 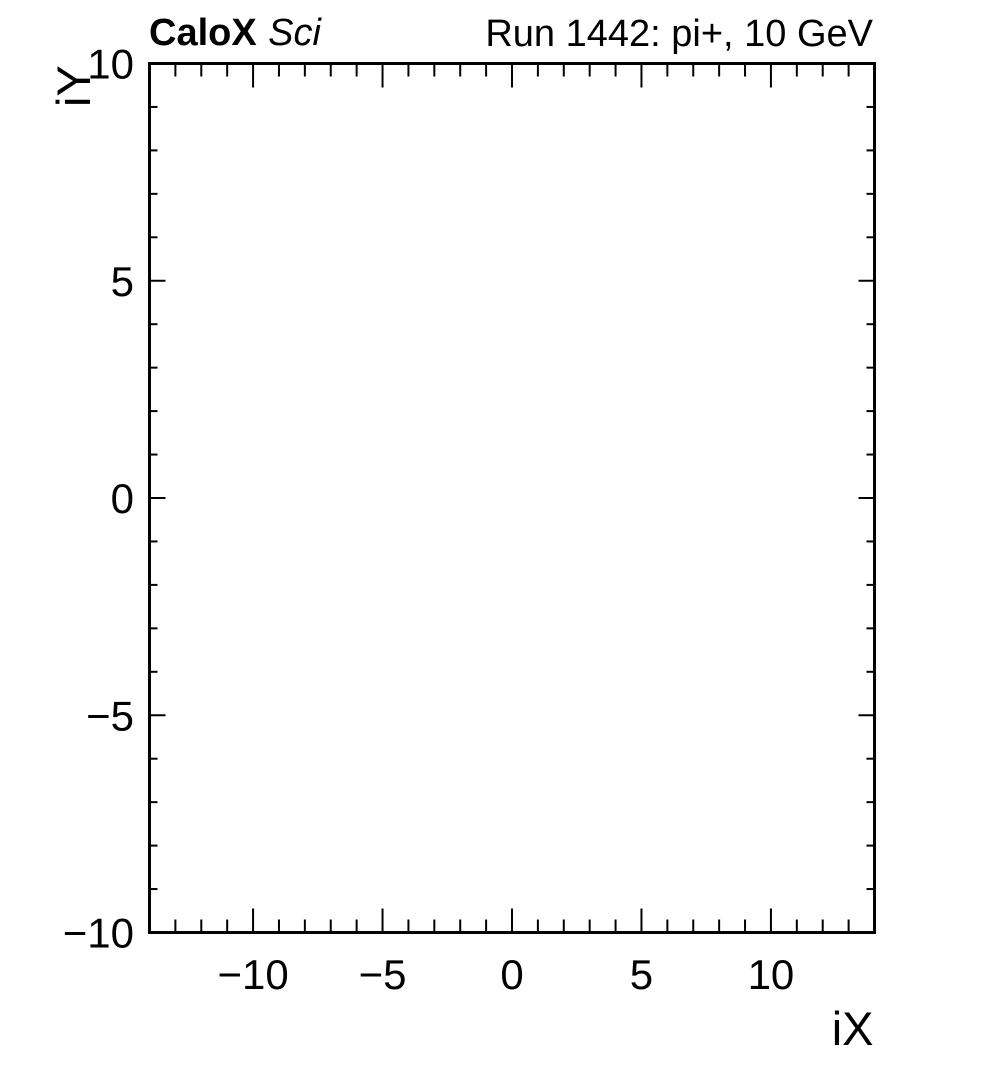 I want to click on experiment-name: CaloX, so click(x=203, y=33).